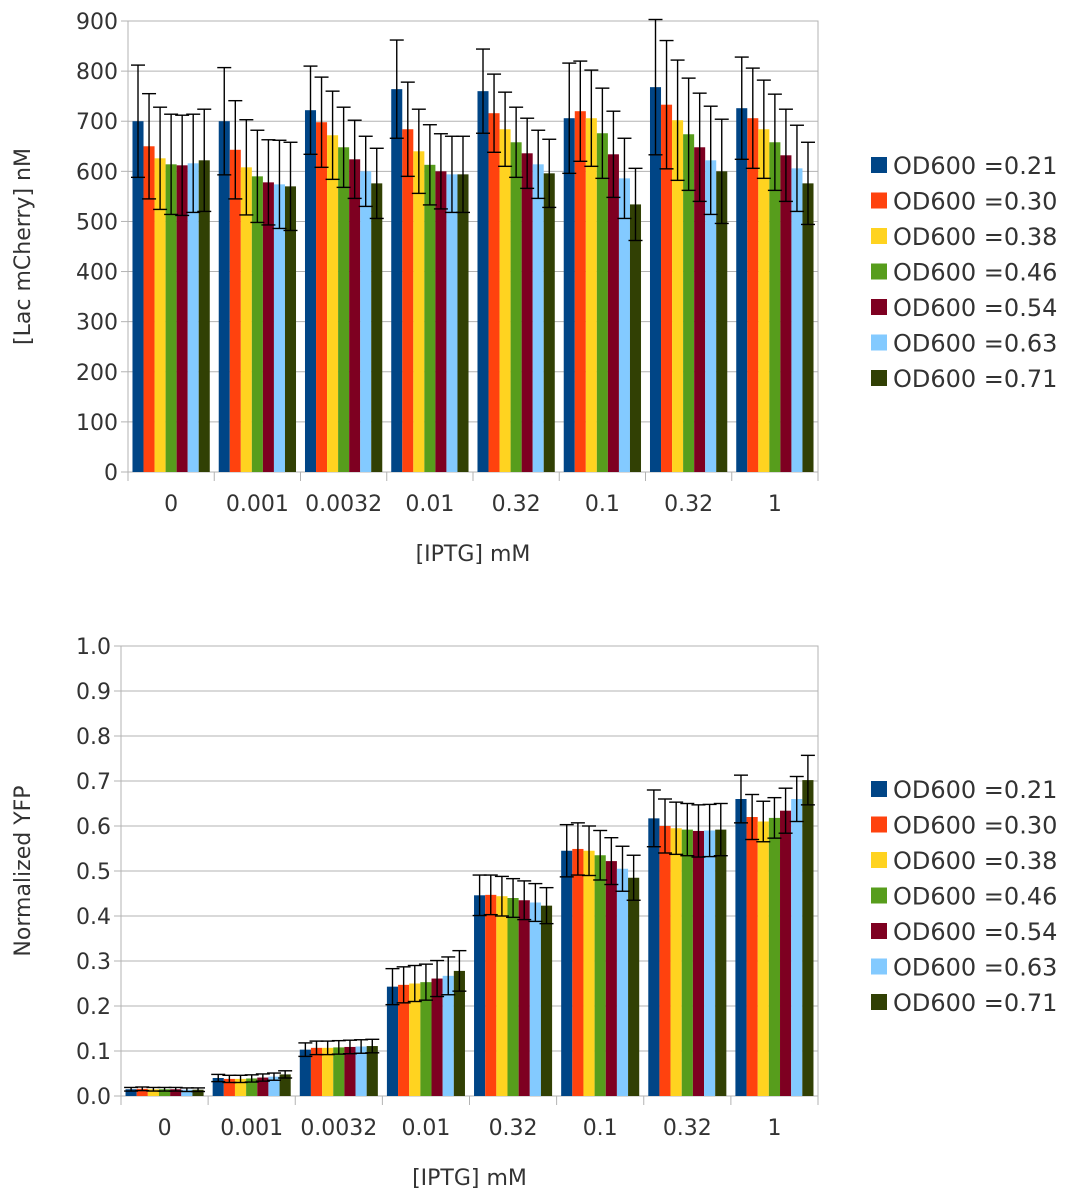  I want to click on legend-label: OD600 =0.30, so click(975, 202).